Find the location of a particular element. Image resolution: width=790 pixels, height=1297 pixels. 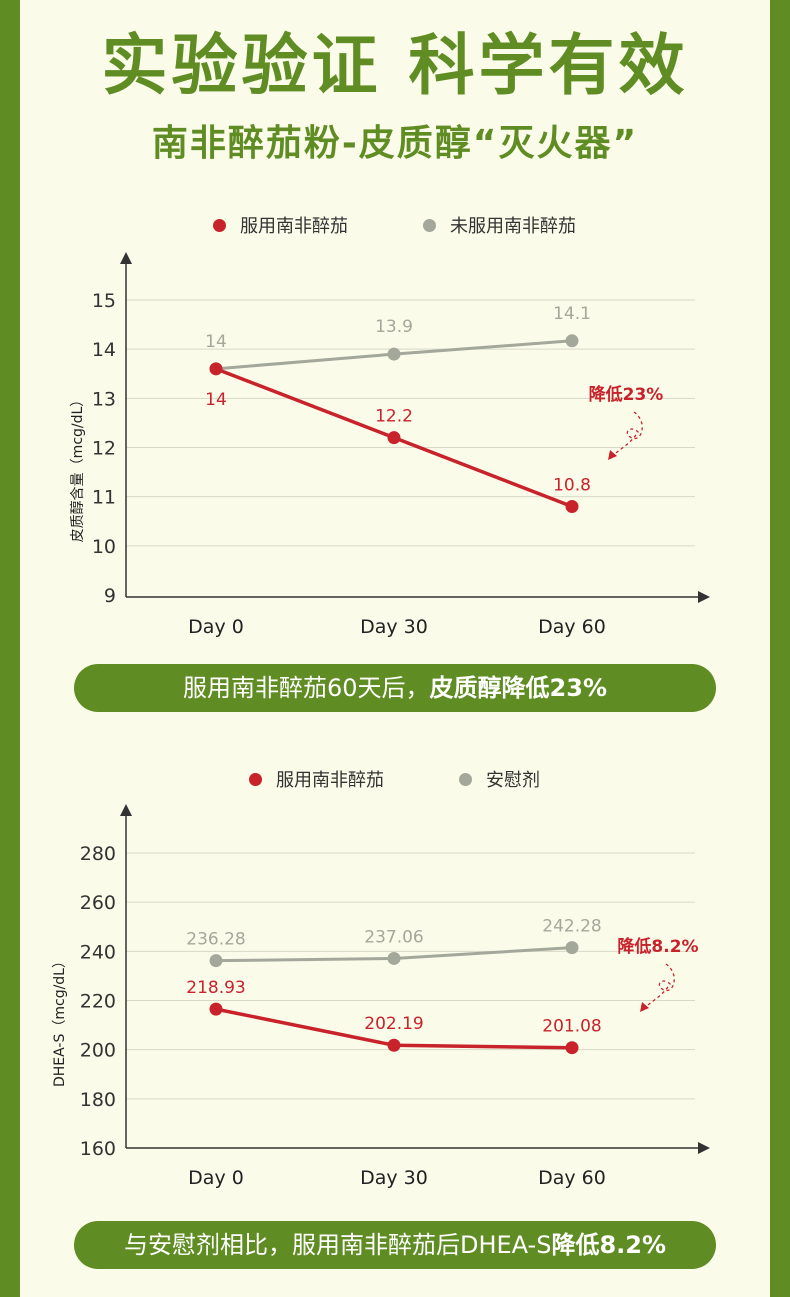

reduction-annotation: 降低8.2% is located at coordinates (657, 946).